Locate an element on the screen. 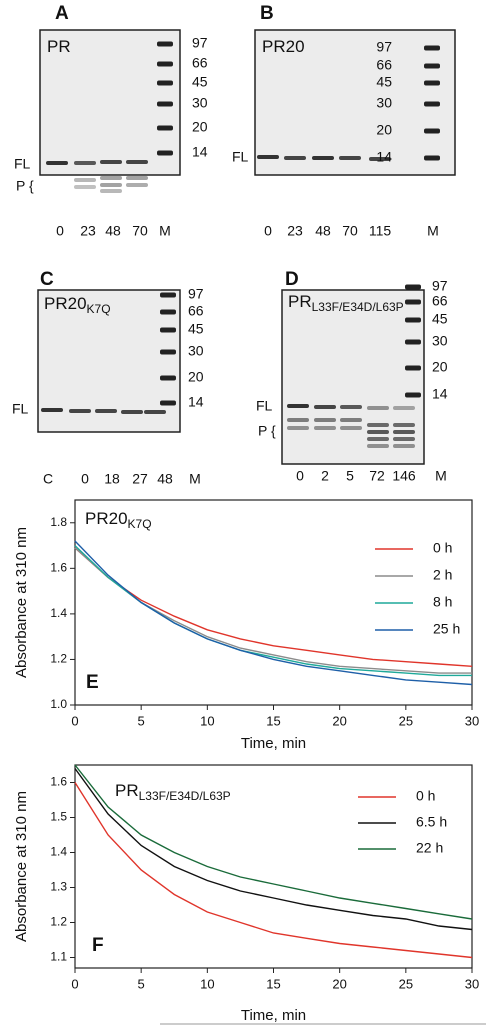 Image resolution: width=486 pixels, height=1026 pixels. chart-title-main: PR is located at coordinates (127, 790).